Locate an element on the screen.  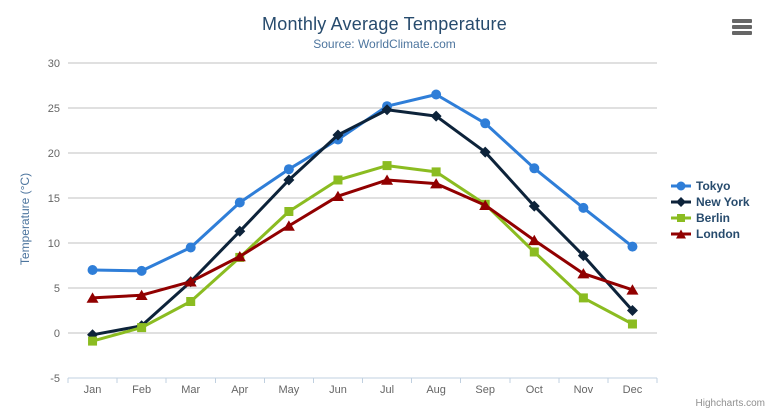
point-tokyo-oct is located at coordinates (534, 168).